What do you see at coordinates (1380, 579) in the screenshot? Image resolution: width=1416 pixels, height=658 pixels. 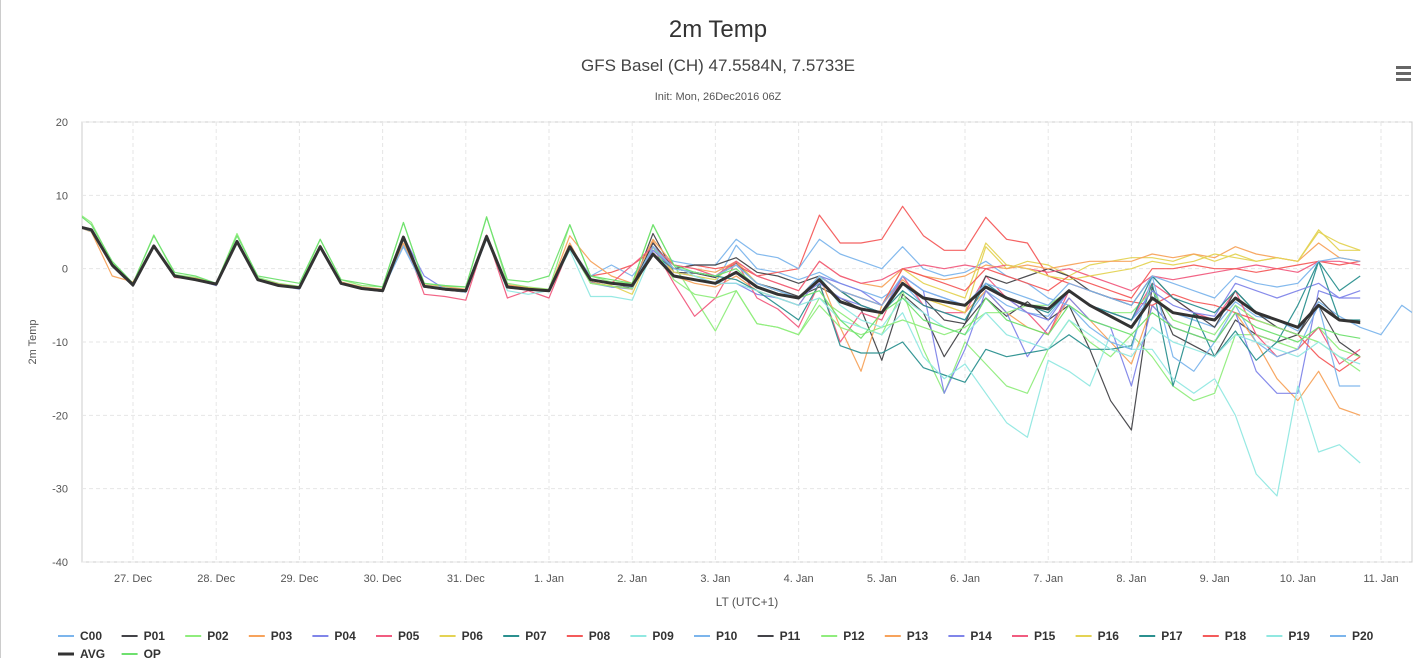 I see `x-tick-label: 11. Jan` at bounding box center [1380, 579].